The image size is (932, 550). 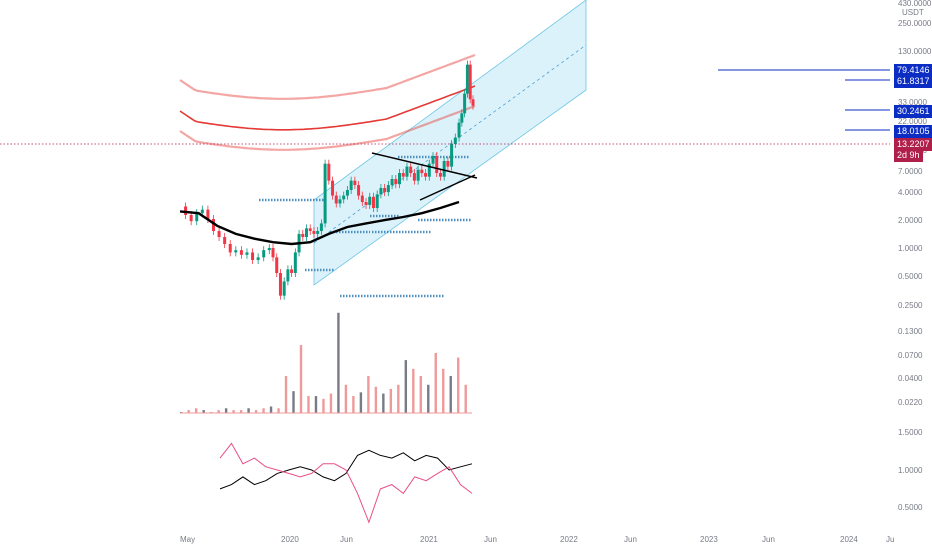 I want to click on time-tick-6: Jun, so click(x=630, y=539).